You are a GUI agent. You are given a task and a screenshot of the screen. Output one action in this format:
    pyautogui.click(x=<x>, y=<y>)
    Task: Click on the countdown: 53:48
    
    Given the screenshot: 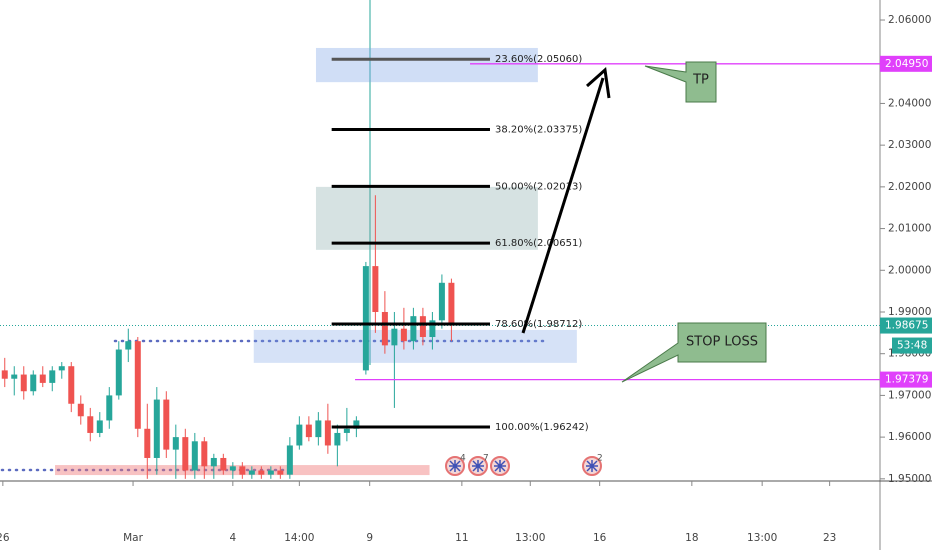 What is the action you would take?
    pyautogui.click(x=912, y=346)
    